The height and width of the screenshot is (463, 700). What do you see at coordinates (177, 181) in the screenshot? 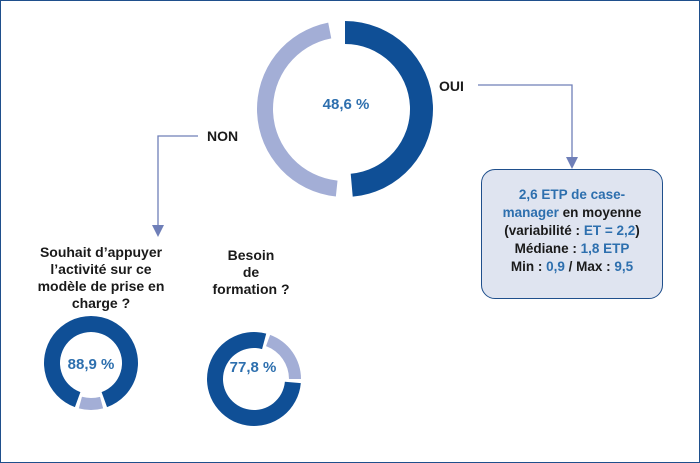
I see `no-connector-line` at bounding box center [177, 181].